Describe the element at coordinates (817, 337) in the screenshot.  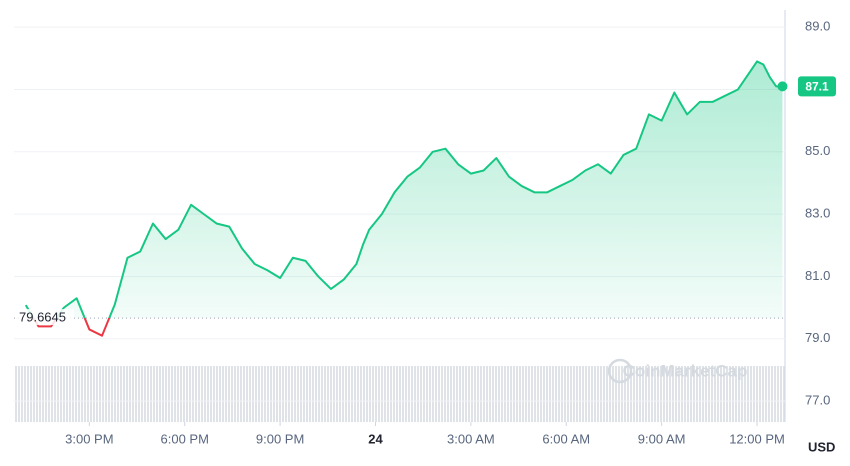
I see `y-tick-label: 79.0` at that location.